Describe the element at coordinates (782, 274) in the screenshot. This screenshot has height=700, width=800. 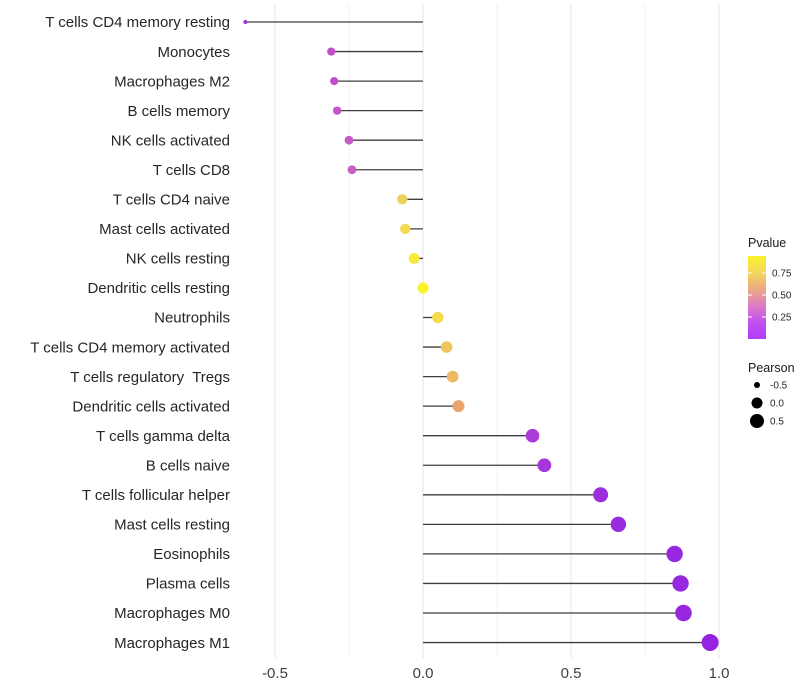
I see `pvalue-tick-label: 0.75` at that location.